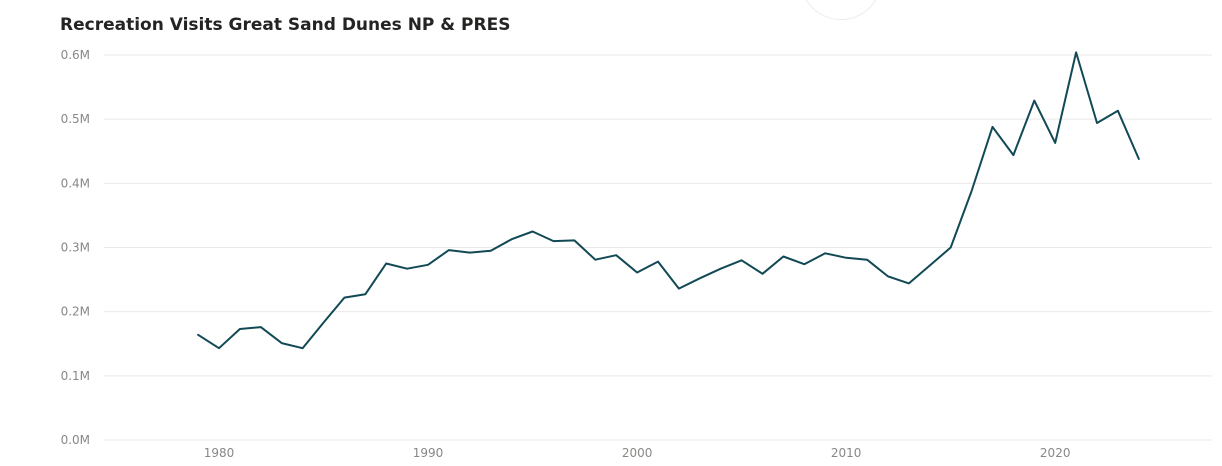  What do you see at coordinates (846, 453) in the screenshot?
I see `x-tick-label: 2010` at bounding box center [846, 453].